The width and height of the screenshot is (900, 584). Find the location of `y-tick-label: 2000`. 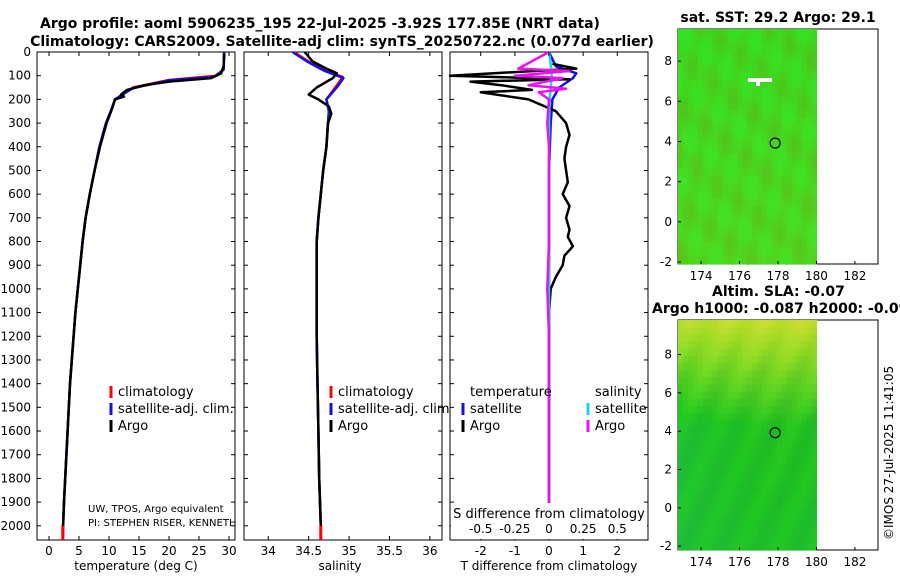

y-tick-label: 2000 is located at coordinates (15, 526).